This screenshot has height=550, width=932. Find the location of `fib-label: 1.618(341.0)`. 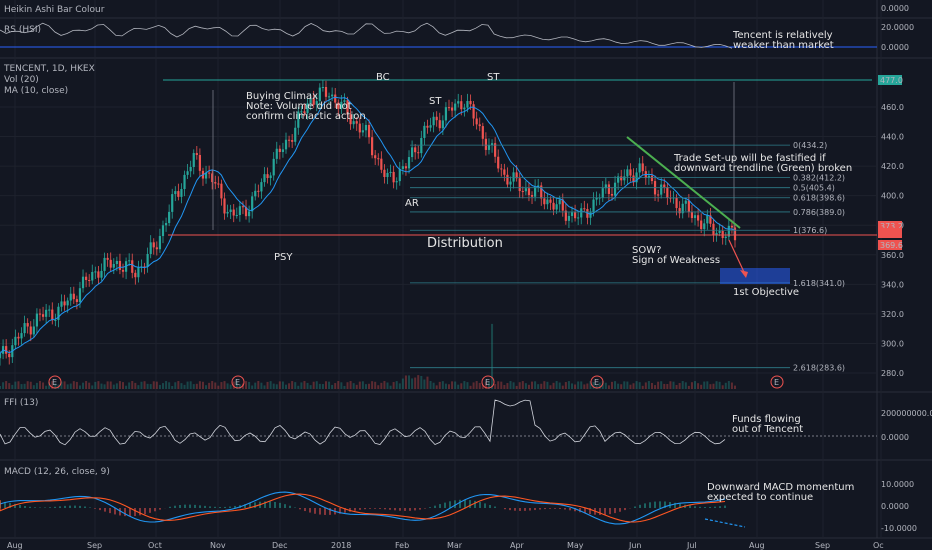

fib-label: 1.618(341.0) is located at coordinates (819, 283).